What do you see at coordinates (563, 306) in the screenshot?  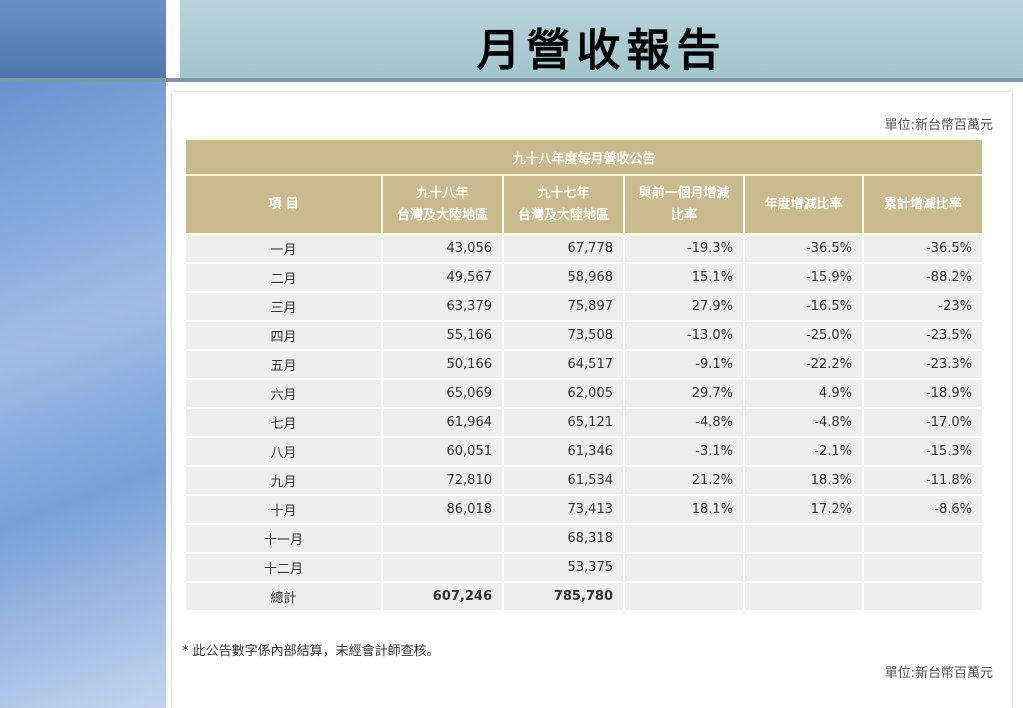 I see `cell: 75,897` at bounding box center [563, 306].